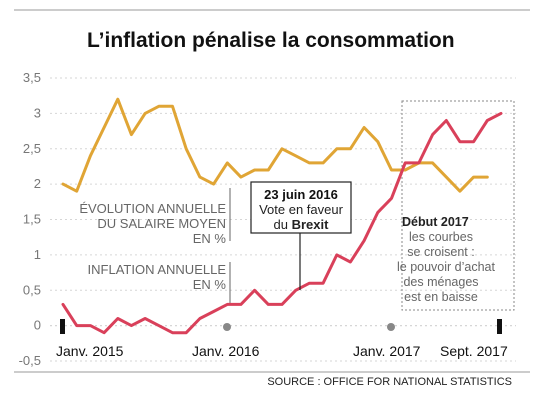 This screenshot has width=544, height=410. What do you see at coordinates (152, 208) in the screenshot?
I see `wage-series-label-line: ÉVOLUTION ANNUELLE` at bounding box center [152, 208].